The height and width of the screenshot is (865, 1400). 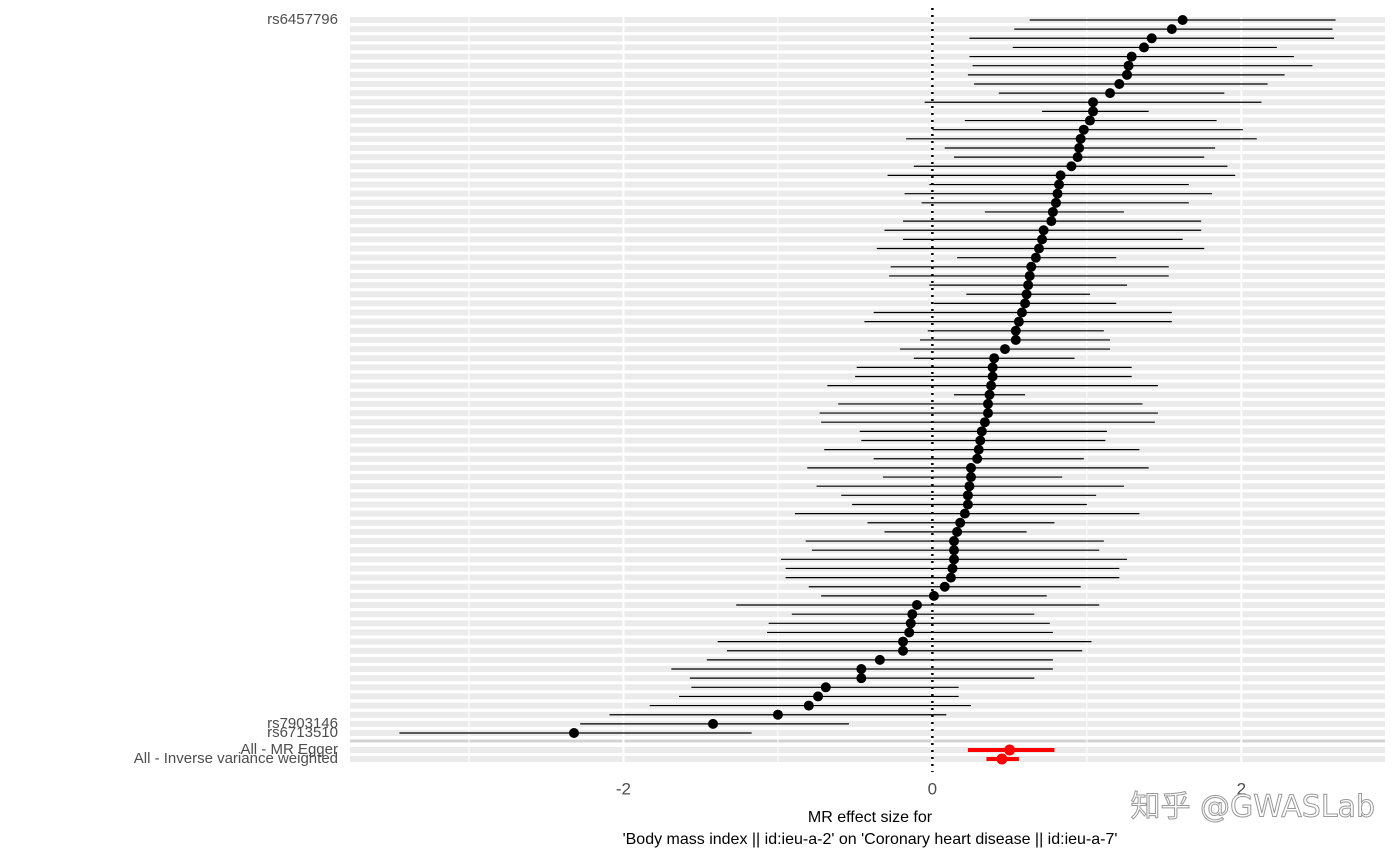 I want to click on x-tick-label: 0, so click(x=932, y=788).